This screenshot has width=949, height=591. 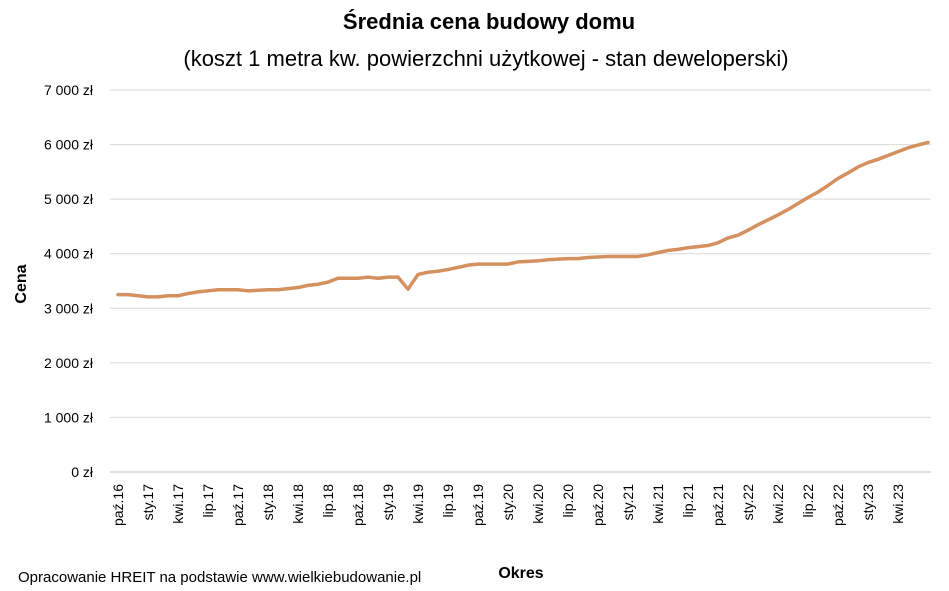 What do you see at coordinates (448, 501) in the screenshot?
I see `x-tick-label: lip.19` at bounding box center [448, 501].